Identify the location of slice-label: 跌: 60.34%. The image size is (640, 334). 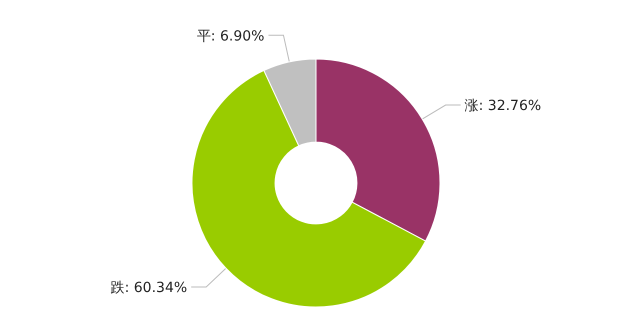
(149, 288).